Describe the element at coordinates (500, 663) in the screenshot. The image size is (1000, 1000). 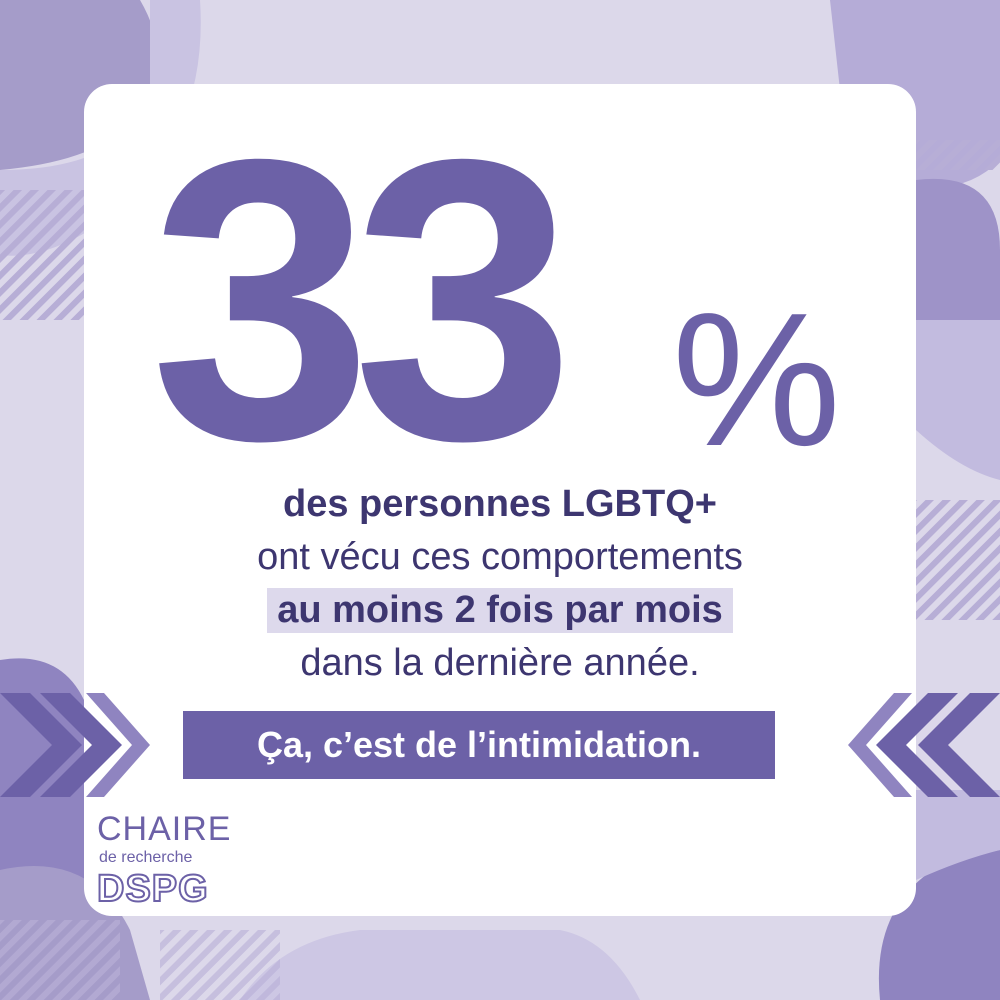
I see `message-line-4: dans la dernière année.` at that location.